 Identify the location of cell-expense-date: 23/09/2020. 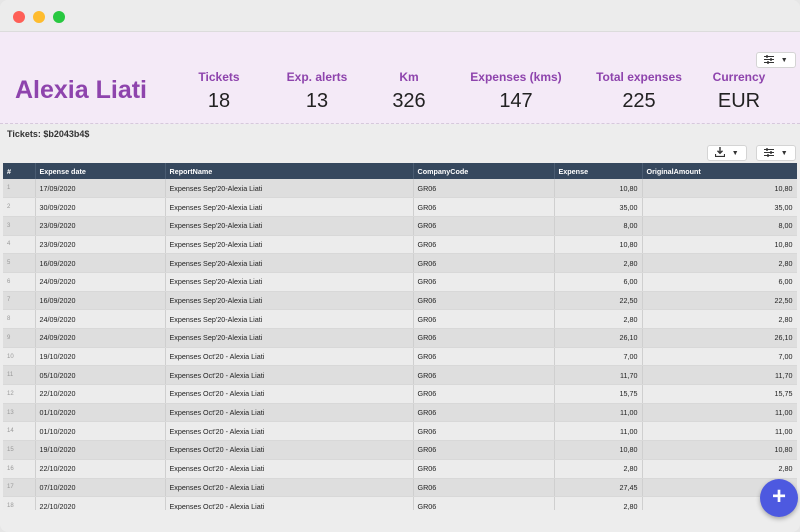
(100, 226).